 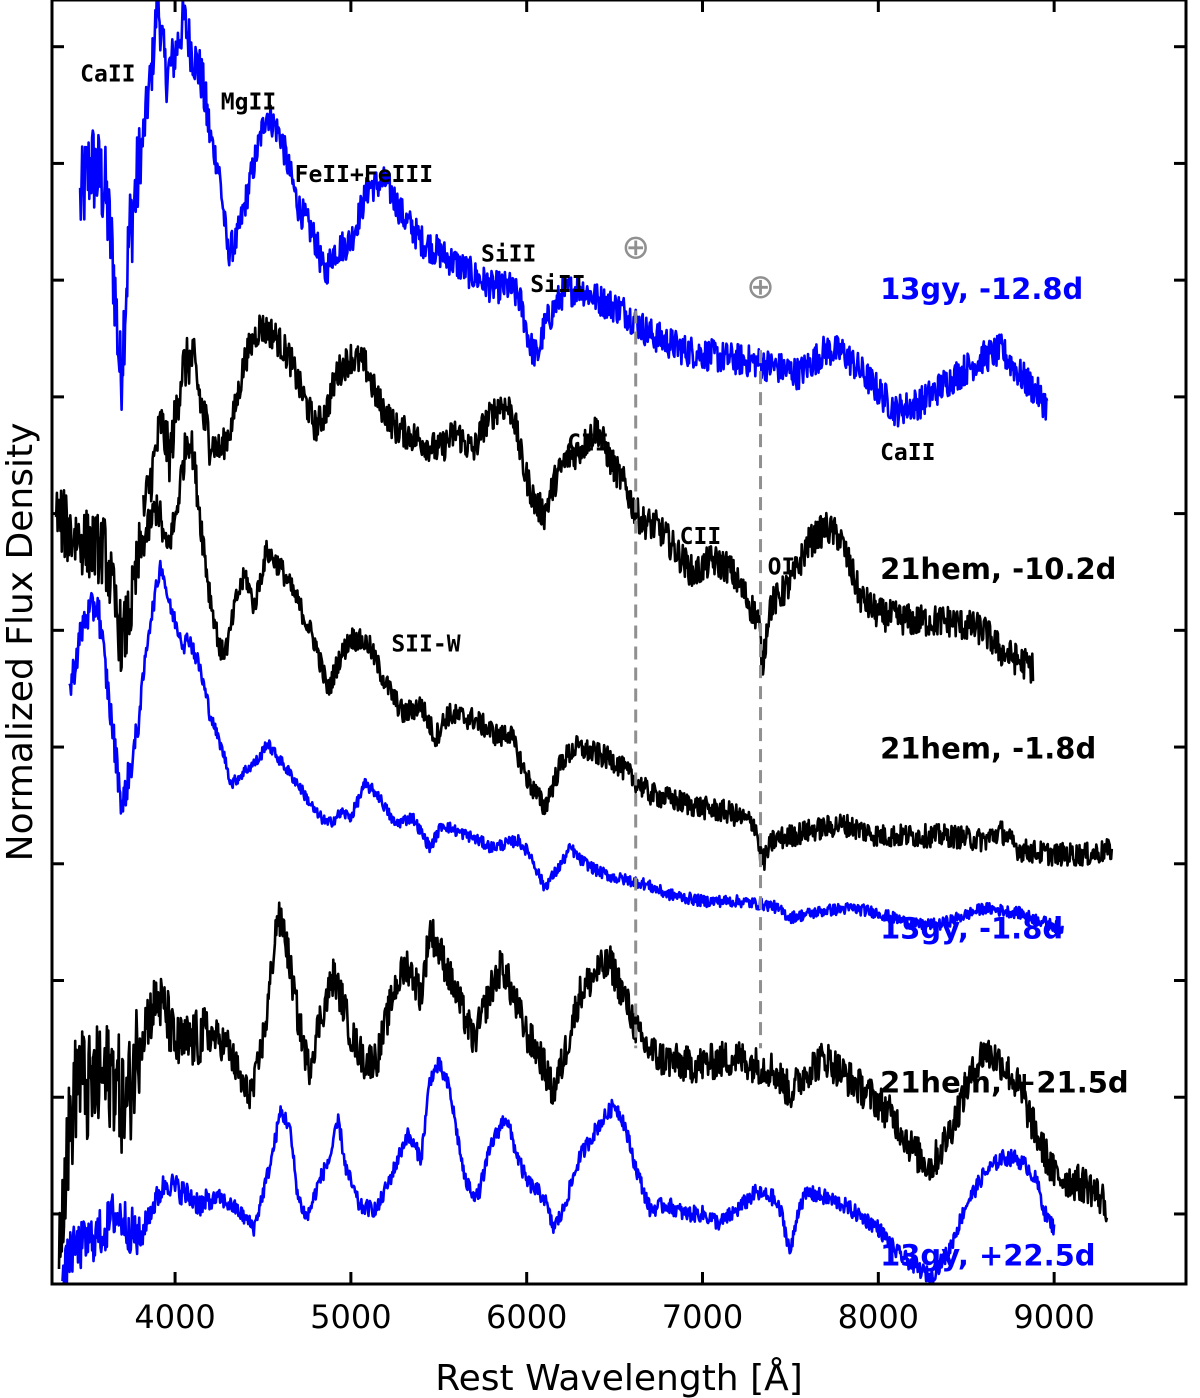 I want to click on telluric-layer: ⊕⊕, so click(x=698, y=638).